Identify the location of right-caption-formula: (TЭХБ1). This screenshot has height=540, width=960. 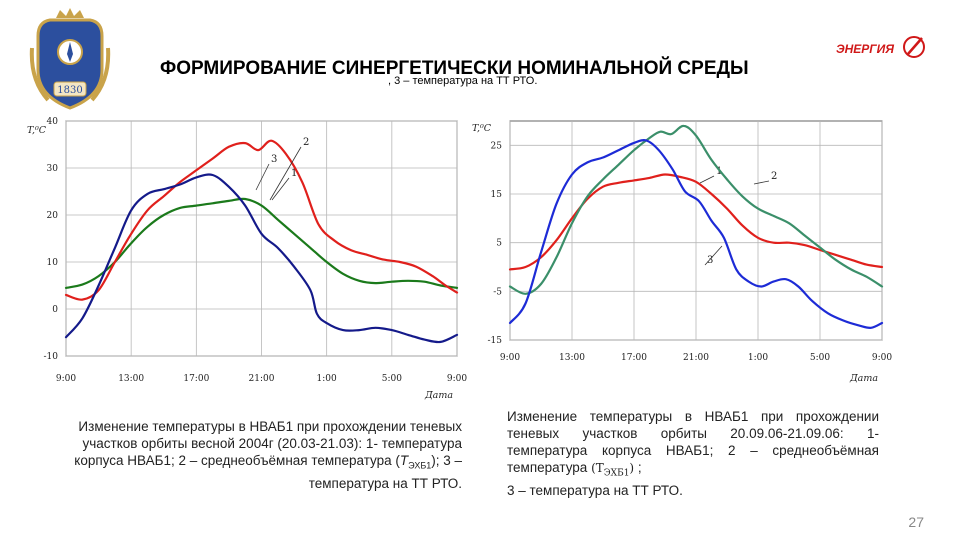
(613, 470).